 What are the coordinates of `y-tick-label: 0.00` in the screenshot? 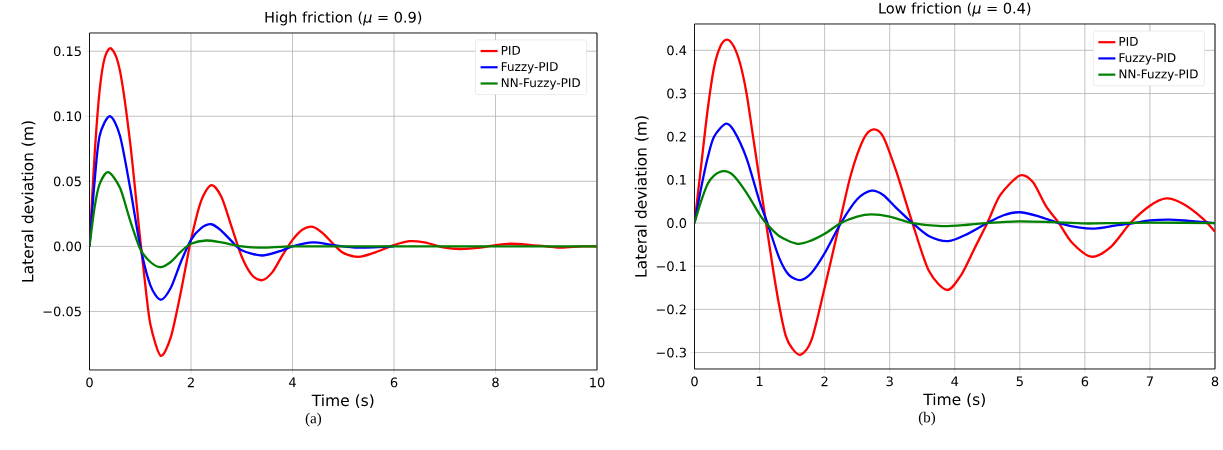 It's located at (67, 246).